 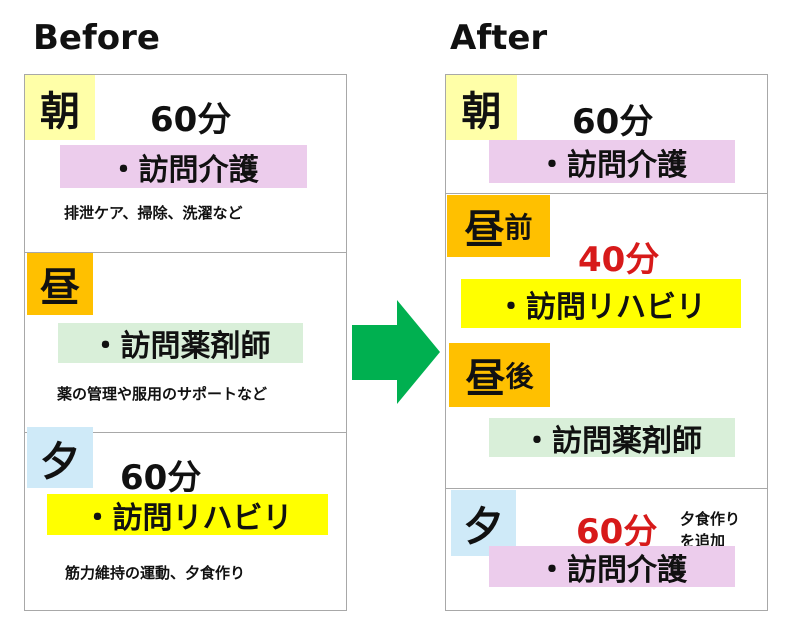 What do you see at coordinates (153, 213) in the screenshot?
I see `morning-detail: 排泄ケア、掃除、洗濯など` at bounding box center [153, 213].